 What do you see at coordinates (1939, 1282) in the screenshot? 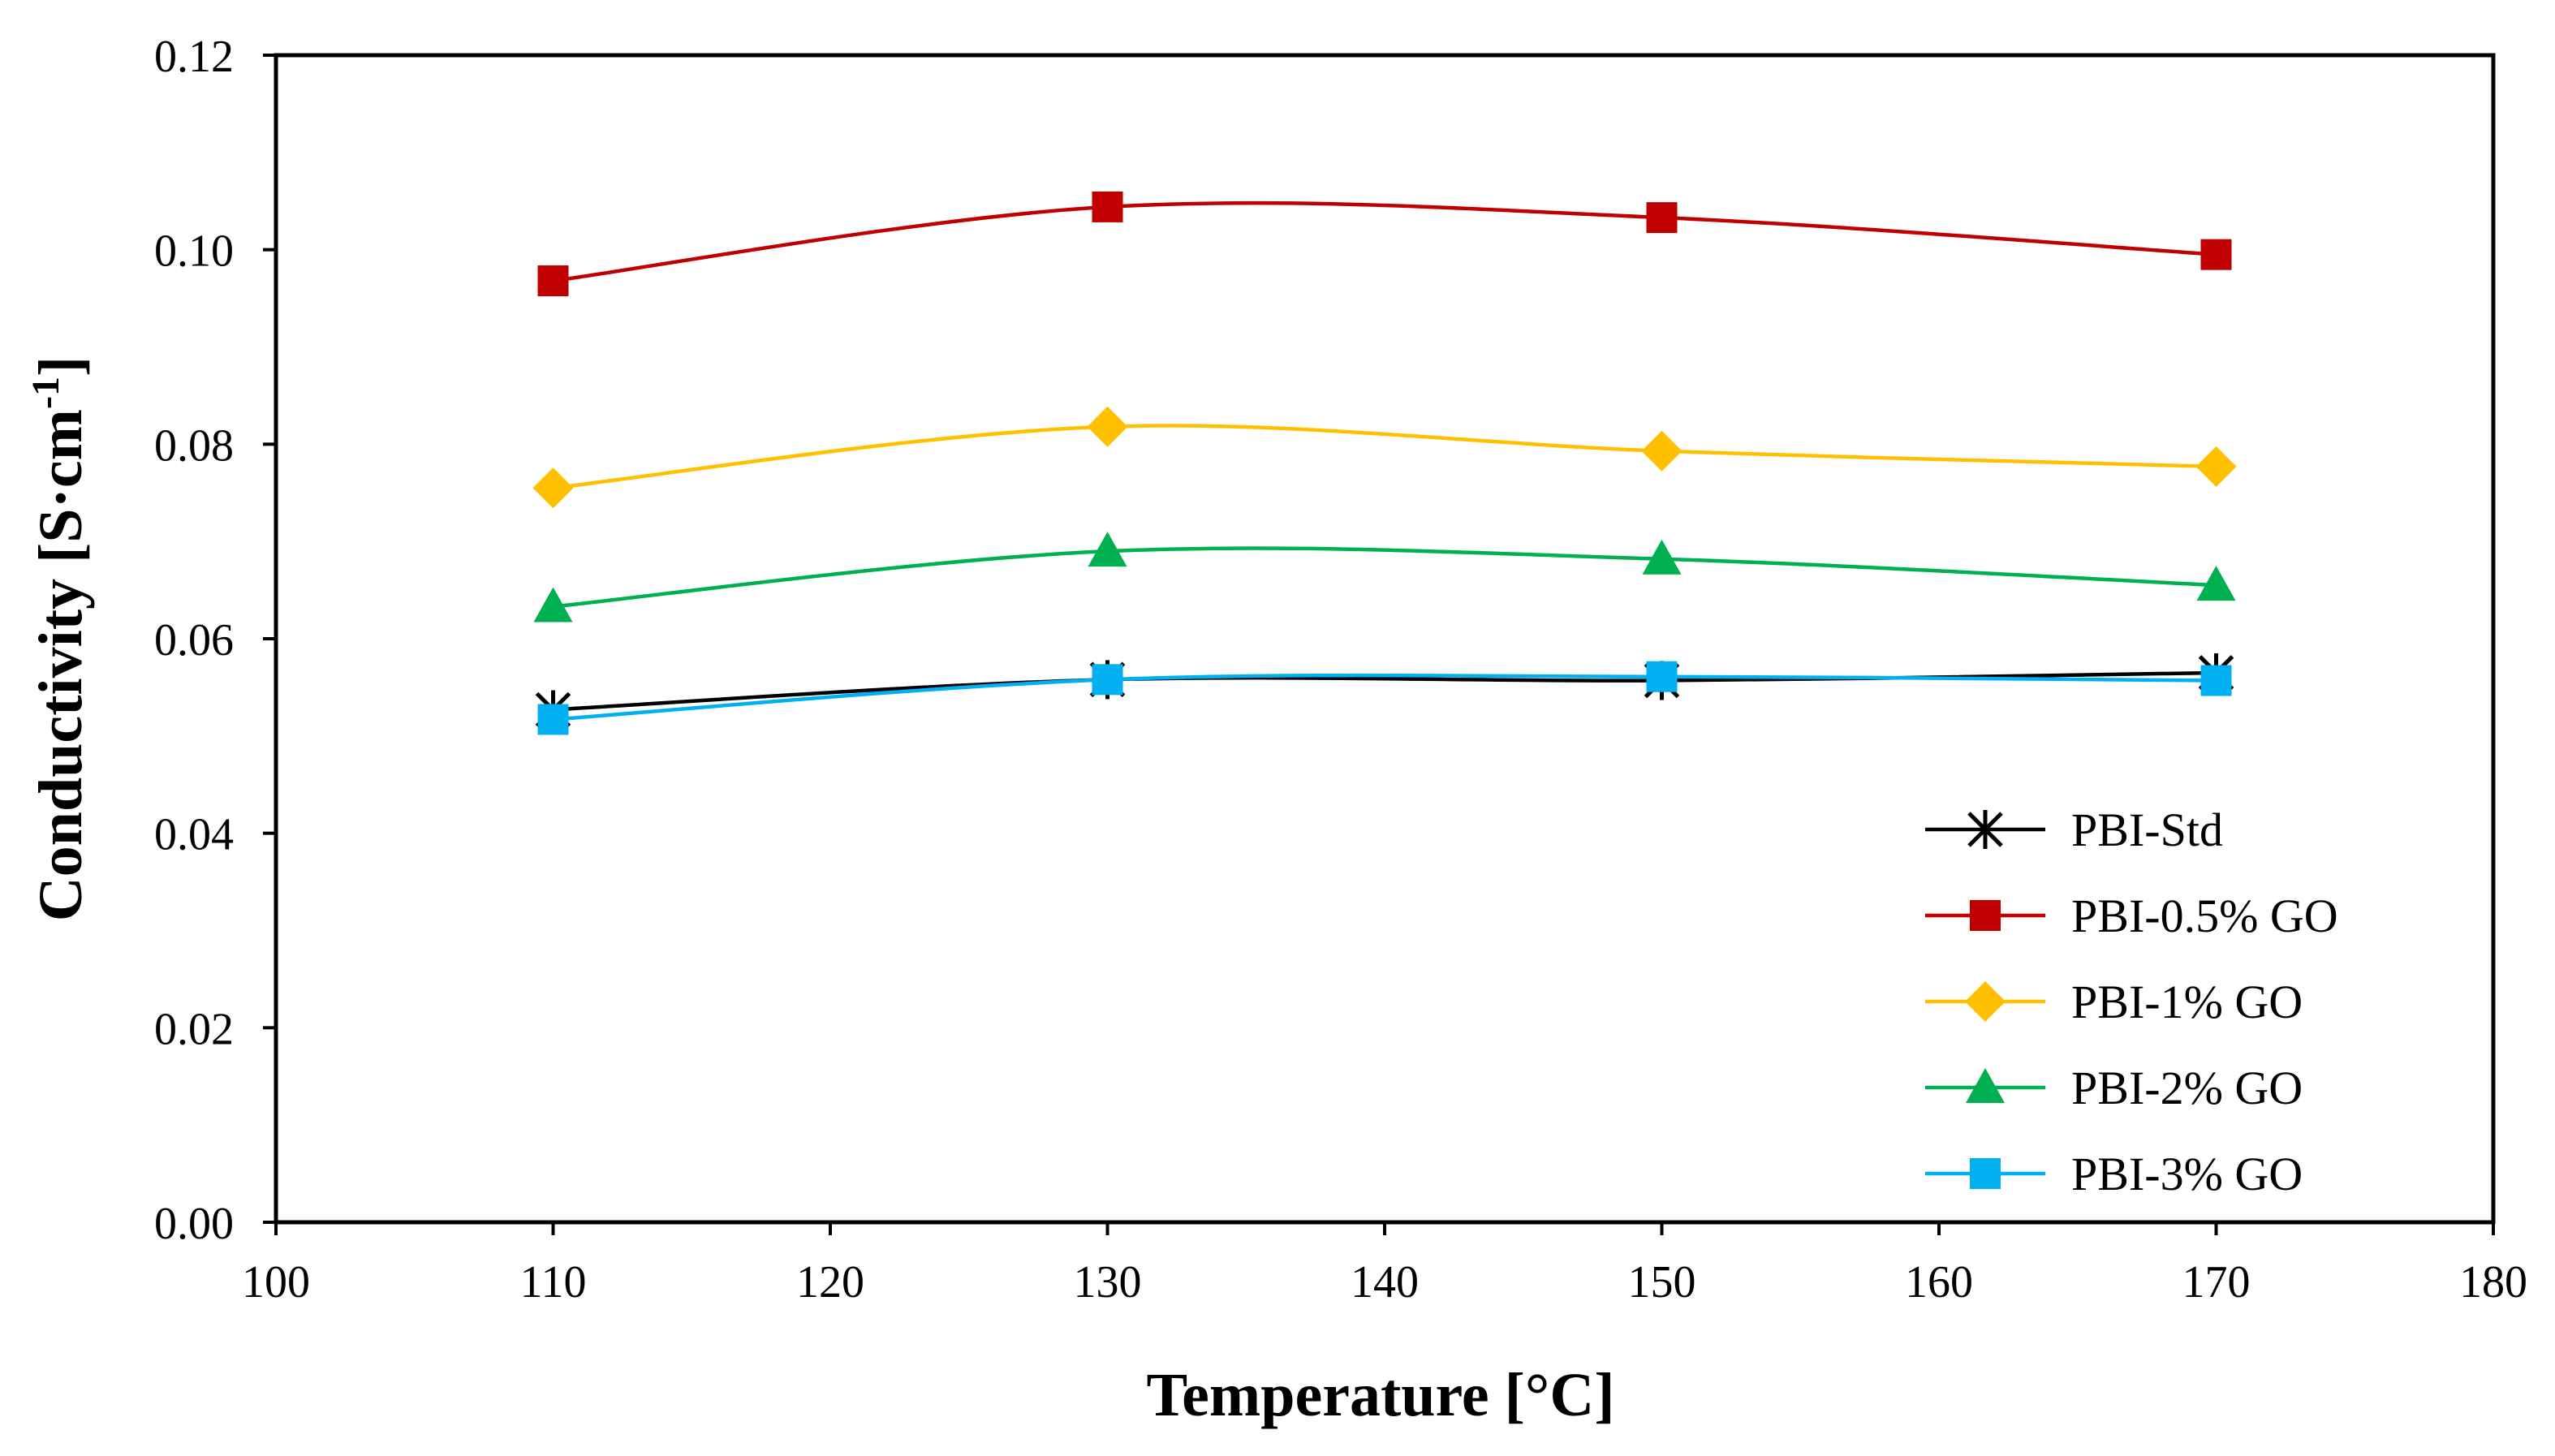
I see `x-tick-label: 160` at bounding box center [1939, 1282].